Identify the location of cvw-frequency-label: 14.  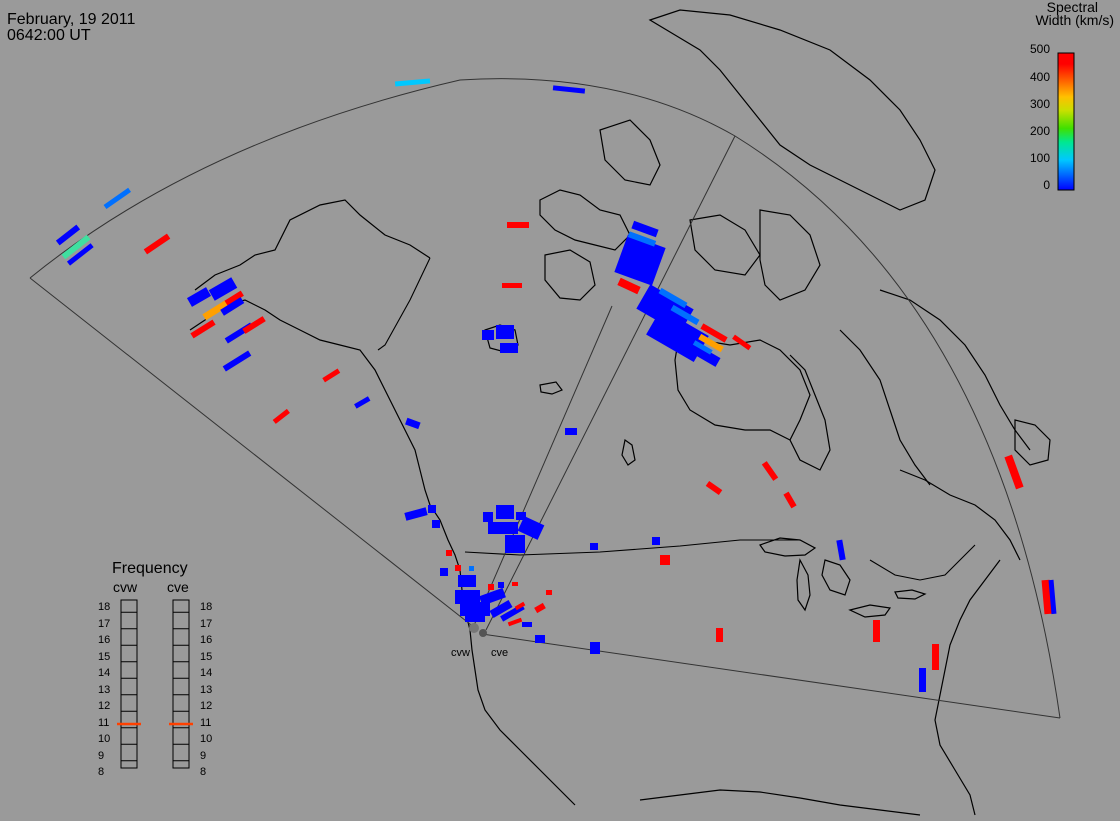
(104, 673).